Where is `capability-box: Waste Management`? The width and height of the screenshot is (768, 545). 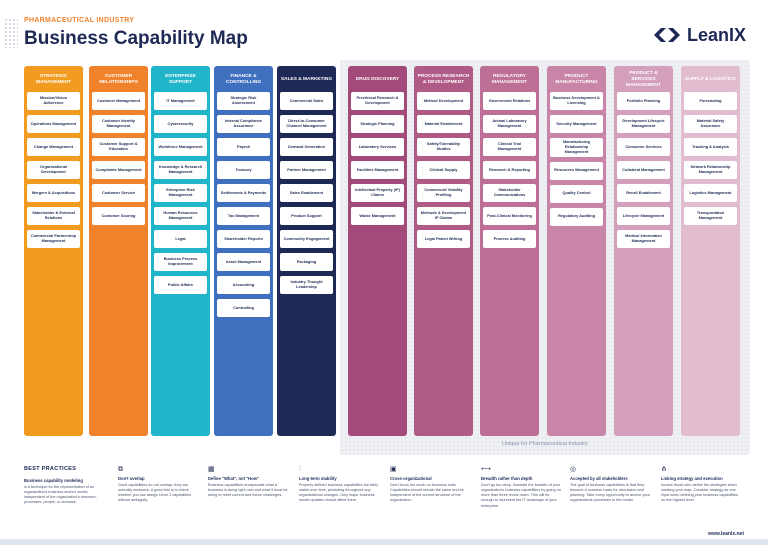
capability-box: Waste Management is located at coordinates (377, 216).